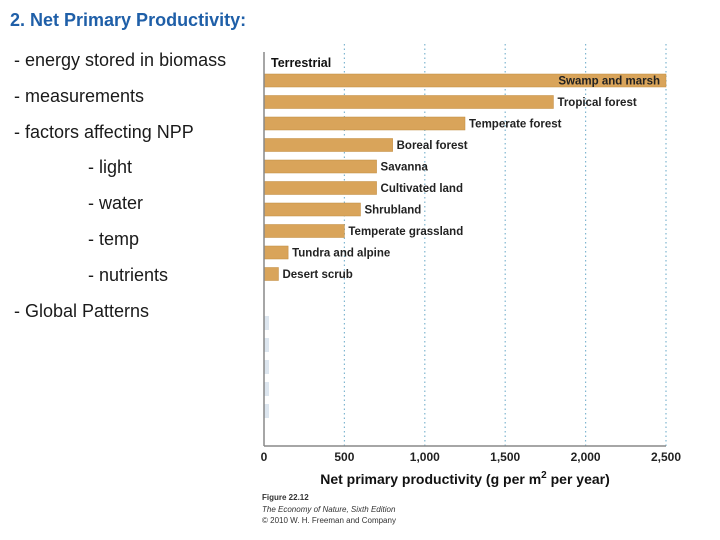  Describe the element at coordinates (392, 211) in the screenshot. I see `bar-label-shrubland: Shrubland` at that location.